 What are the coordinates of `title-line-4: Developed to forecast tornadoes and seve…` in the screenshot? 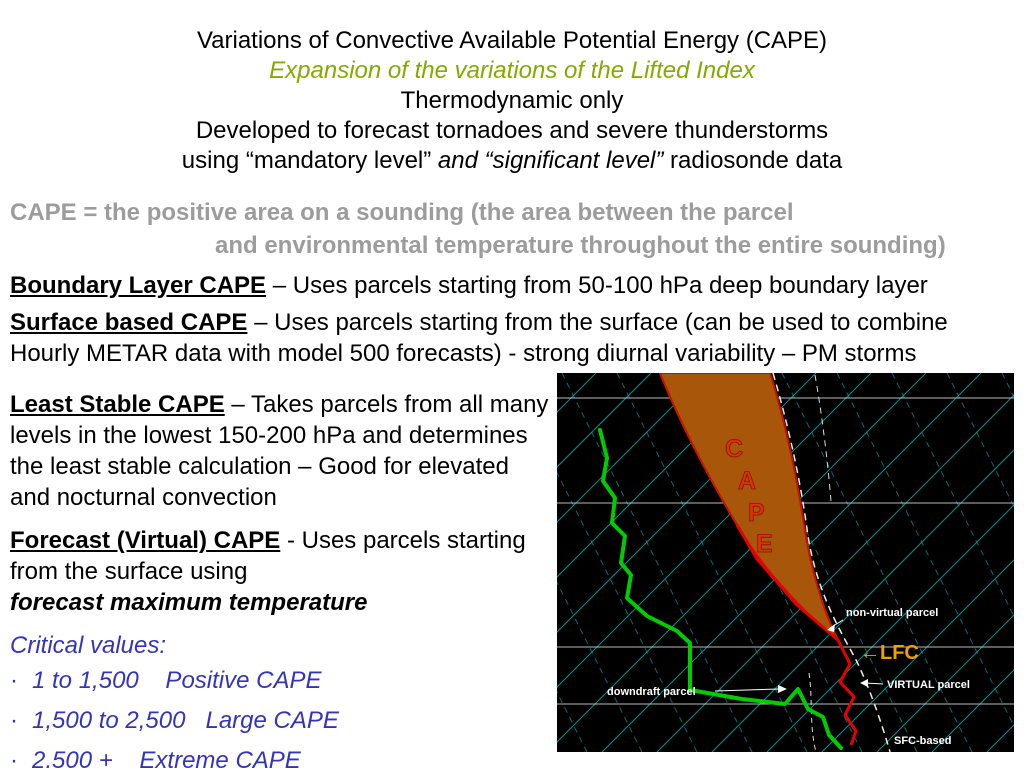 It's located at (512, 130).